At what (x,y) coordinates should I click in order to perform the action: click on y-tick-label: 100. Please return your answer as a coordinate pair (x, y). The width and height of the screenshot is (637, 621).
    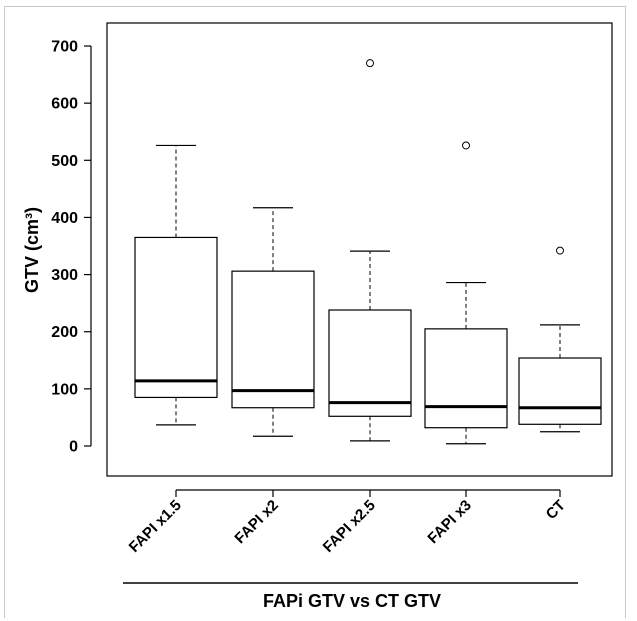
    Looking at the image, I should click on (64, 389).